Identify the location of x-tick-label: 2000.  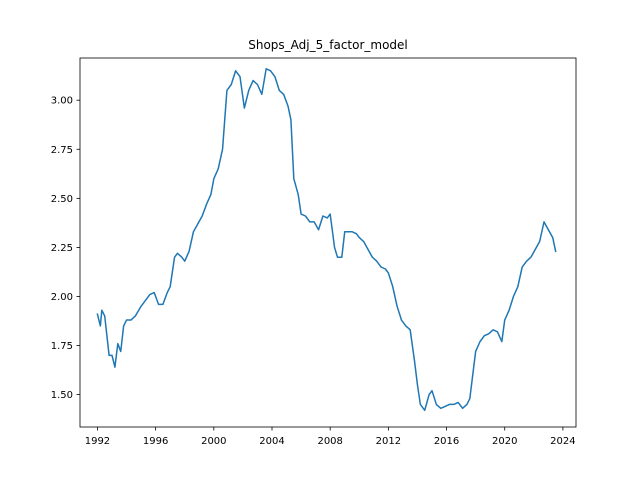
(213, 441).